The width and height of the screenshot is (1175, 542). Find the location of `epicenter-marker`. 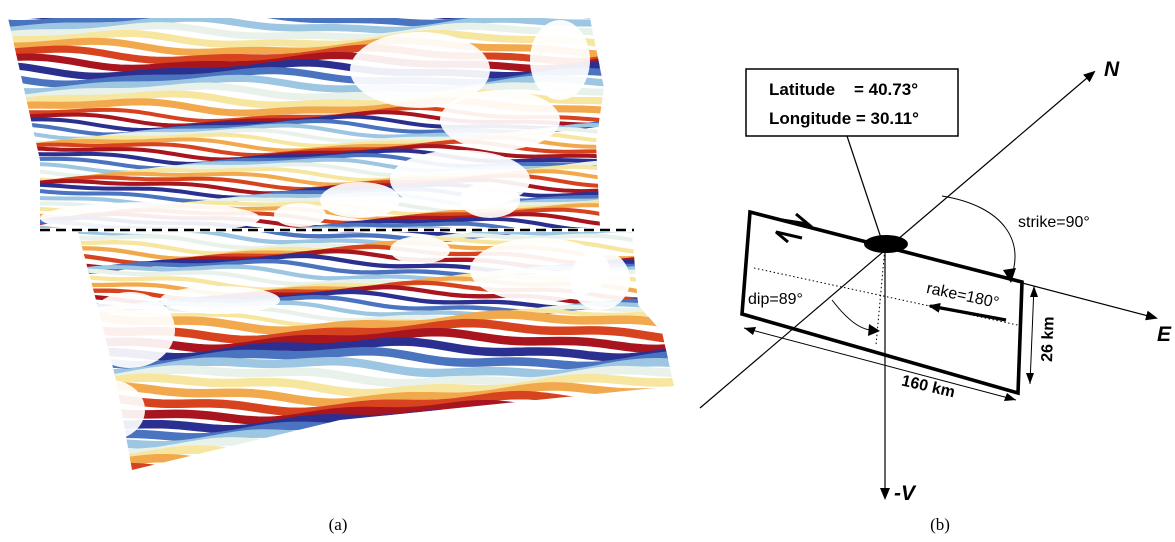

epicenter-marker is located at coordinates (886, 244).